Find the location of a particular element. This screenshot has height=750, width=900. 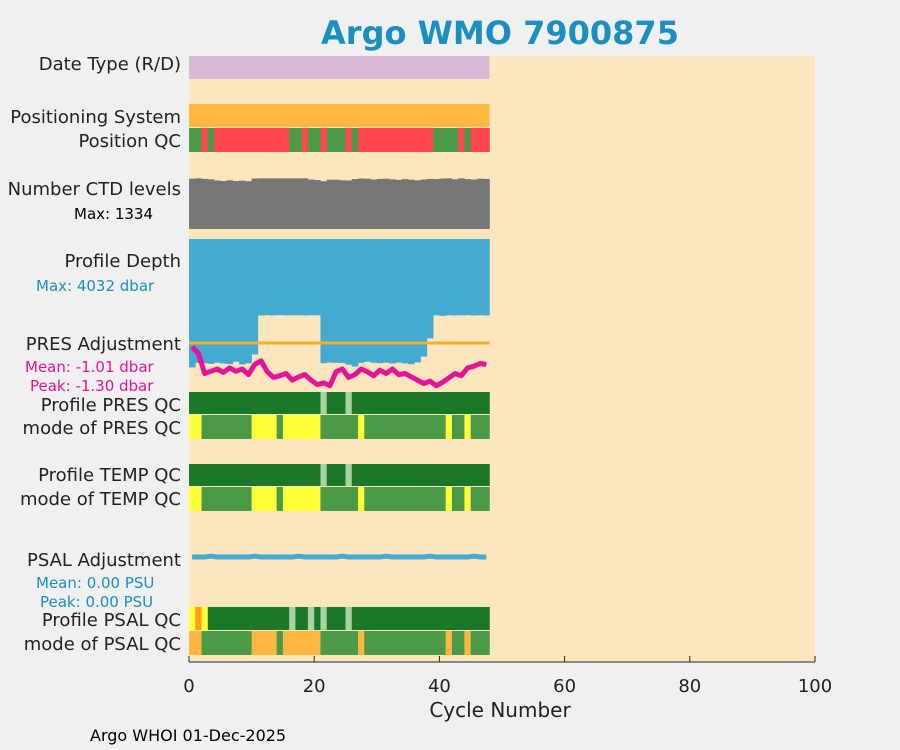

x-tick-label: 80 is located at coordinates (689, 686).